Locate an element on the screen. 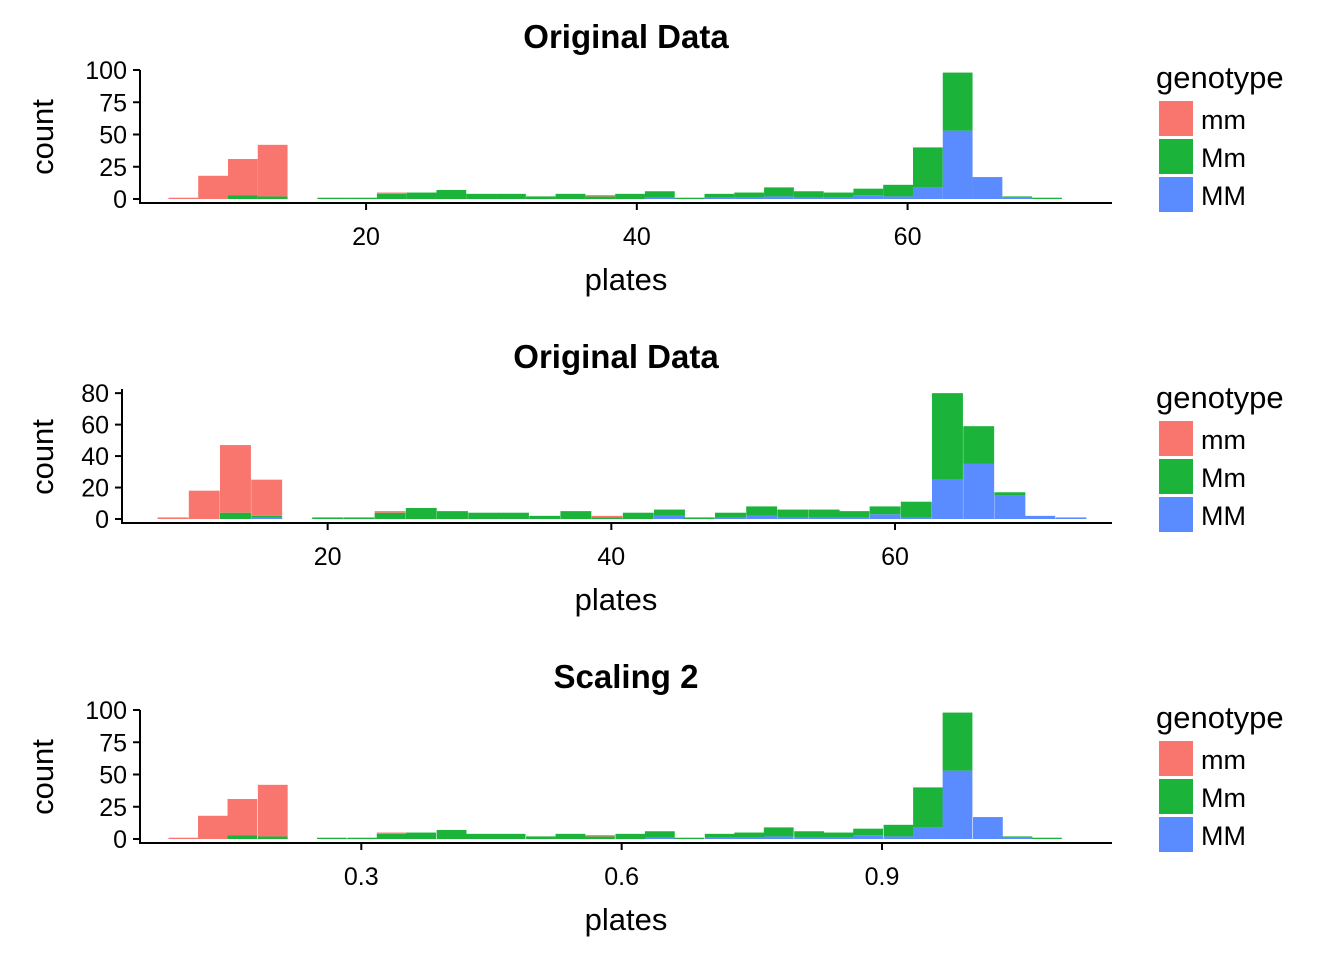 This screenshot has height=960, width=1344. panel-2-x-label: plates is located at coordinates (616, 599).